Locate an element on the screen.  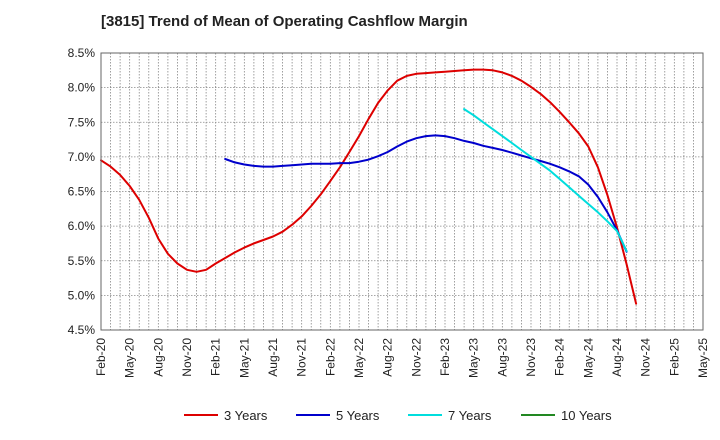
y-axis-tick-labels: 4.5% 5.0% 5.5% 6.0% 6.5% 7.0% 7.5% 8.0% 8.5% is located at coordinates (82, 191).